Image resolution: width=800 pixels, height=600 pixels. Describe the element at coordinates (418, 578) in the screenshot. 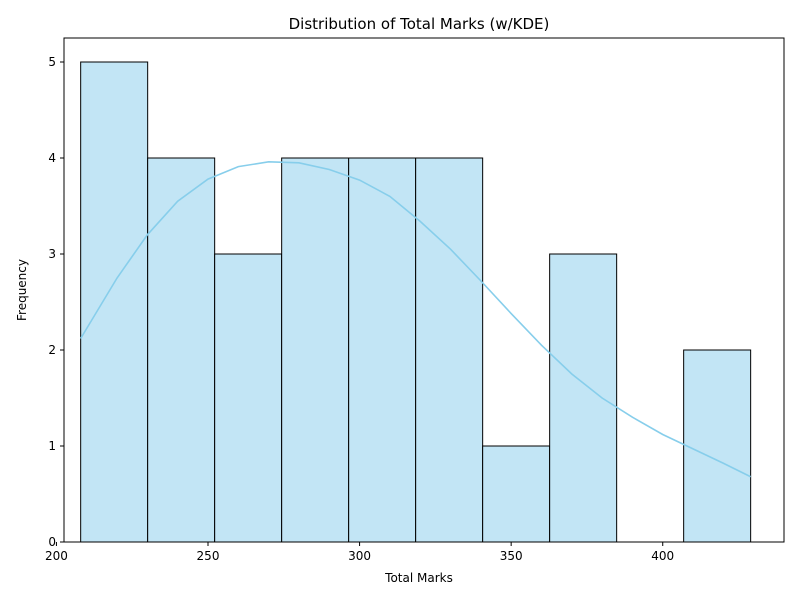

I see `x-axis-label: Total Marks` at that location.